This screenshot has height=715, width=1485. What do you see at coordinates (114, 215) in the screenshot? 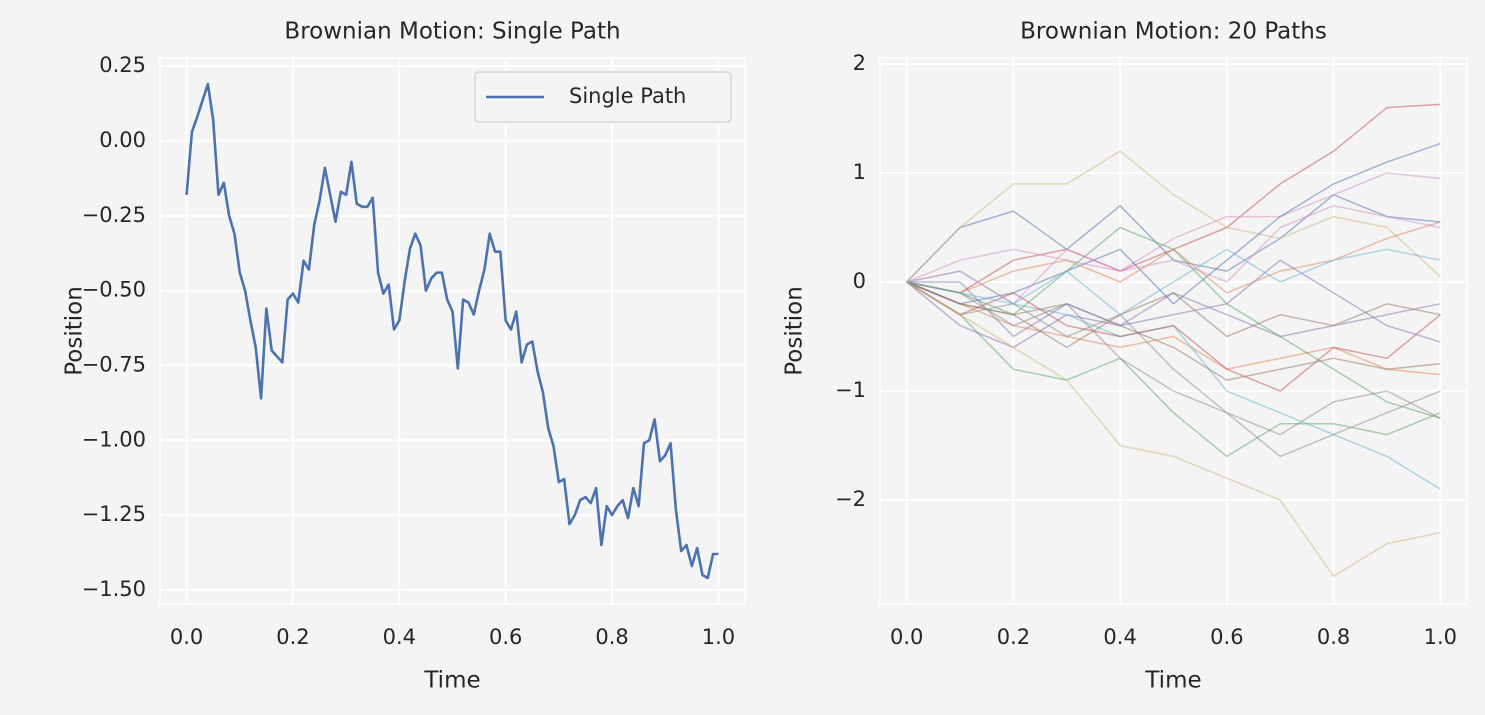
I see `y-tick-label: −0.25` at bounding box center [114, 215].